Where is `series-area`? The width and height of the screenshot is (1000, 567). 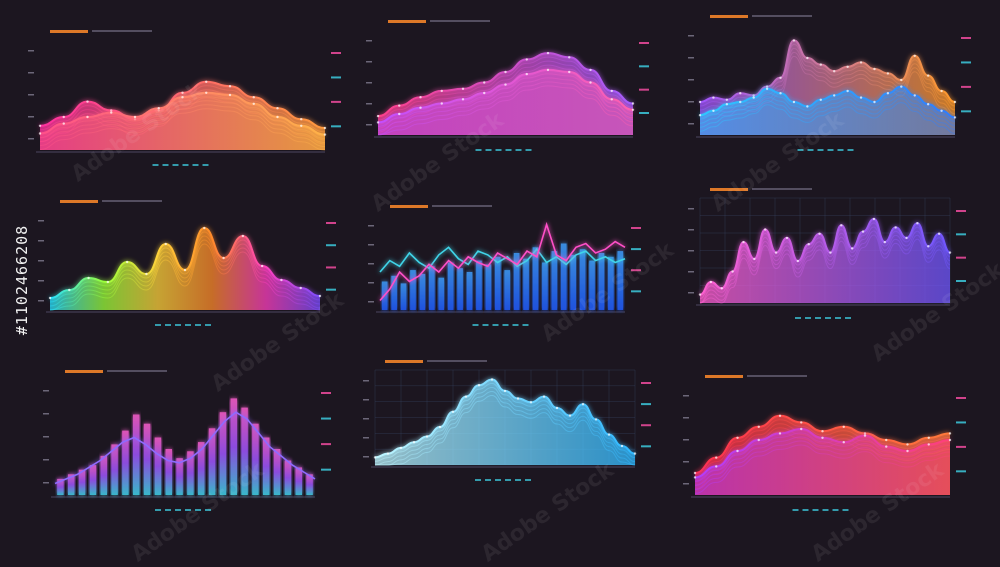 series-area is located at coordinates (185, 269).